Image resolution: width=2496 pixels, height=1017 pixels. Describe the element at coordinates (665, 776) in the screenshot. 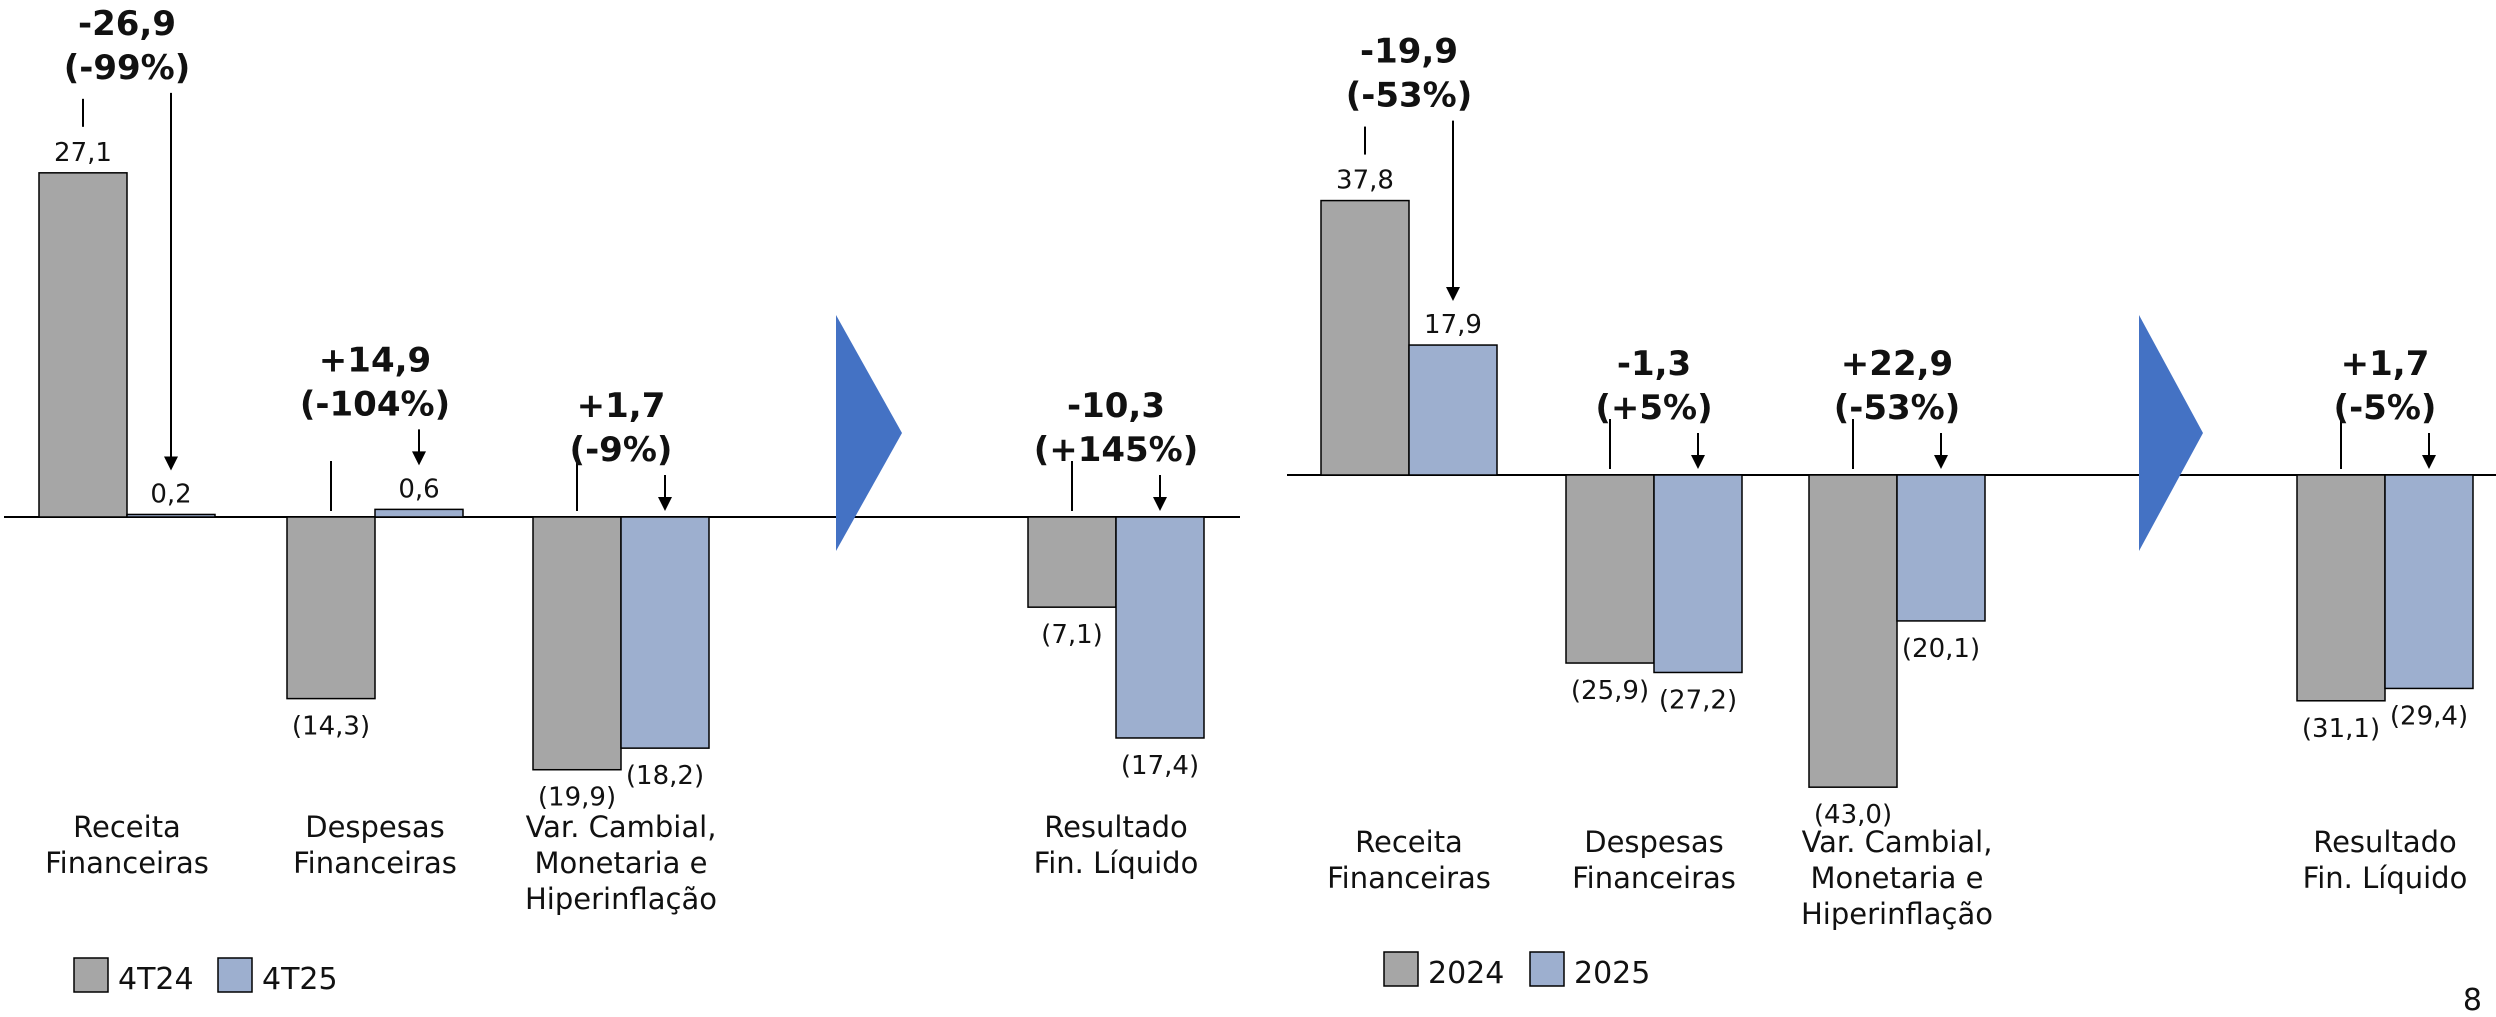

I see `data-label: (18,2)` at that location.